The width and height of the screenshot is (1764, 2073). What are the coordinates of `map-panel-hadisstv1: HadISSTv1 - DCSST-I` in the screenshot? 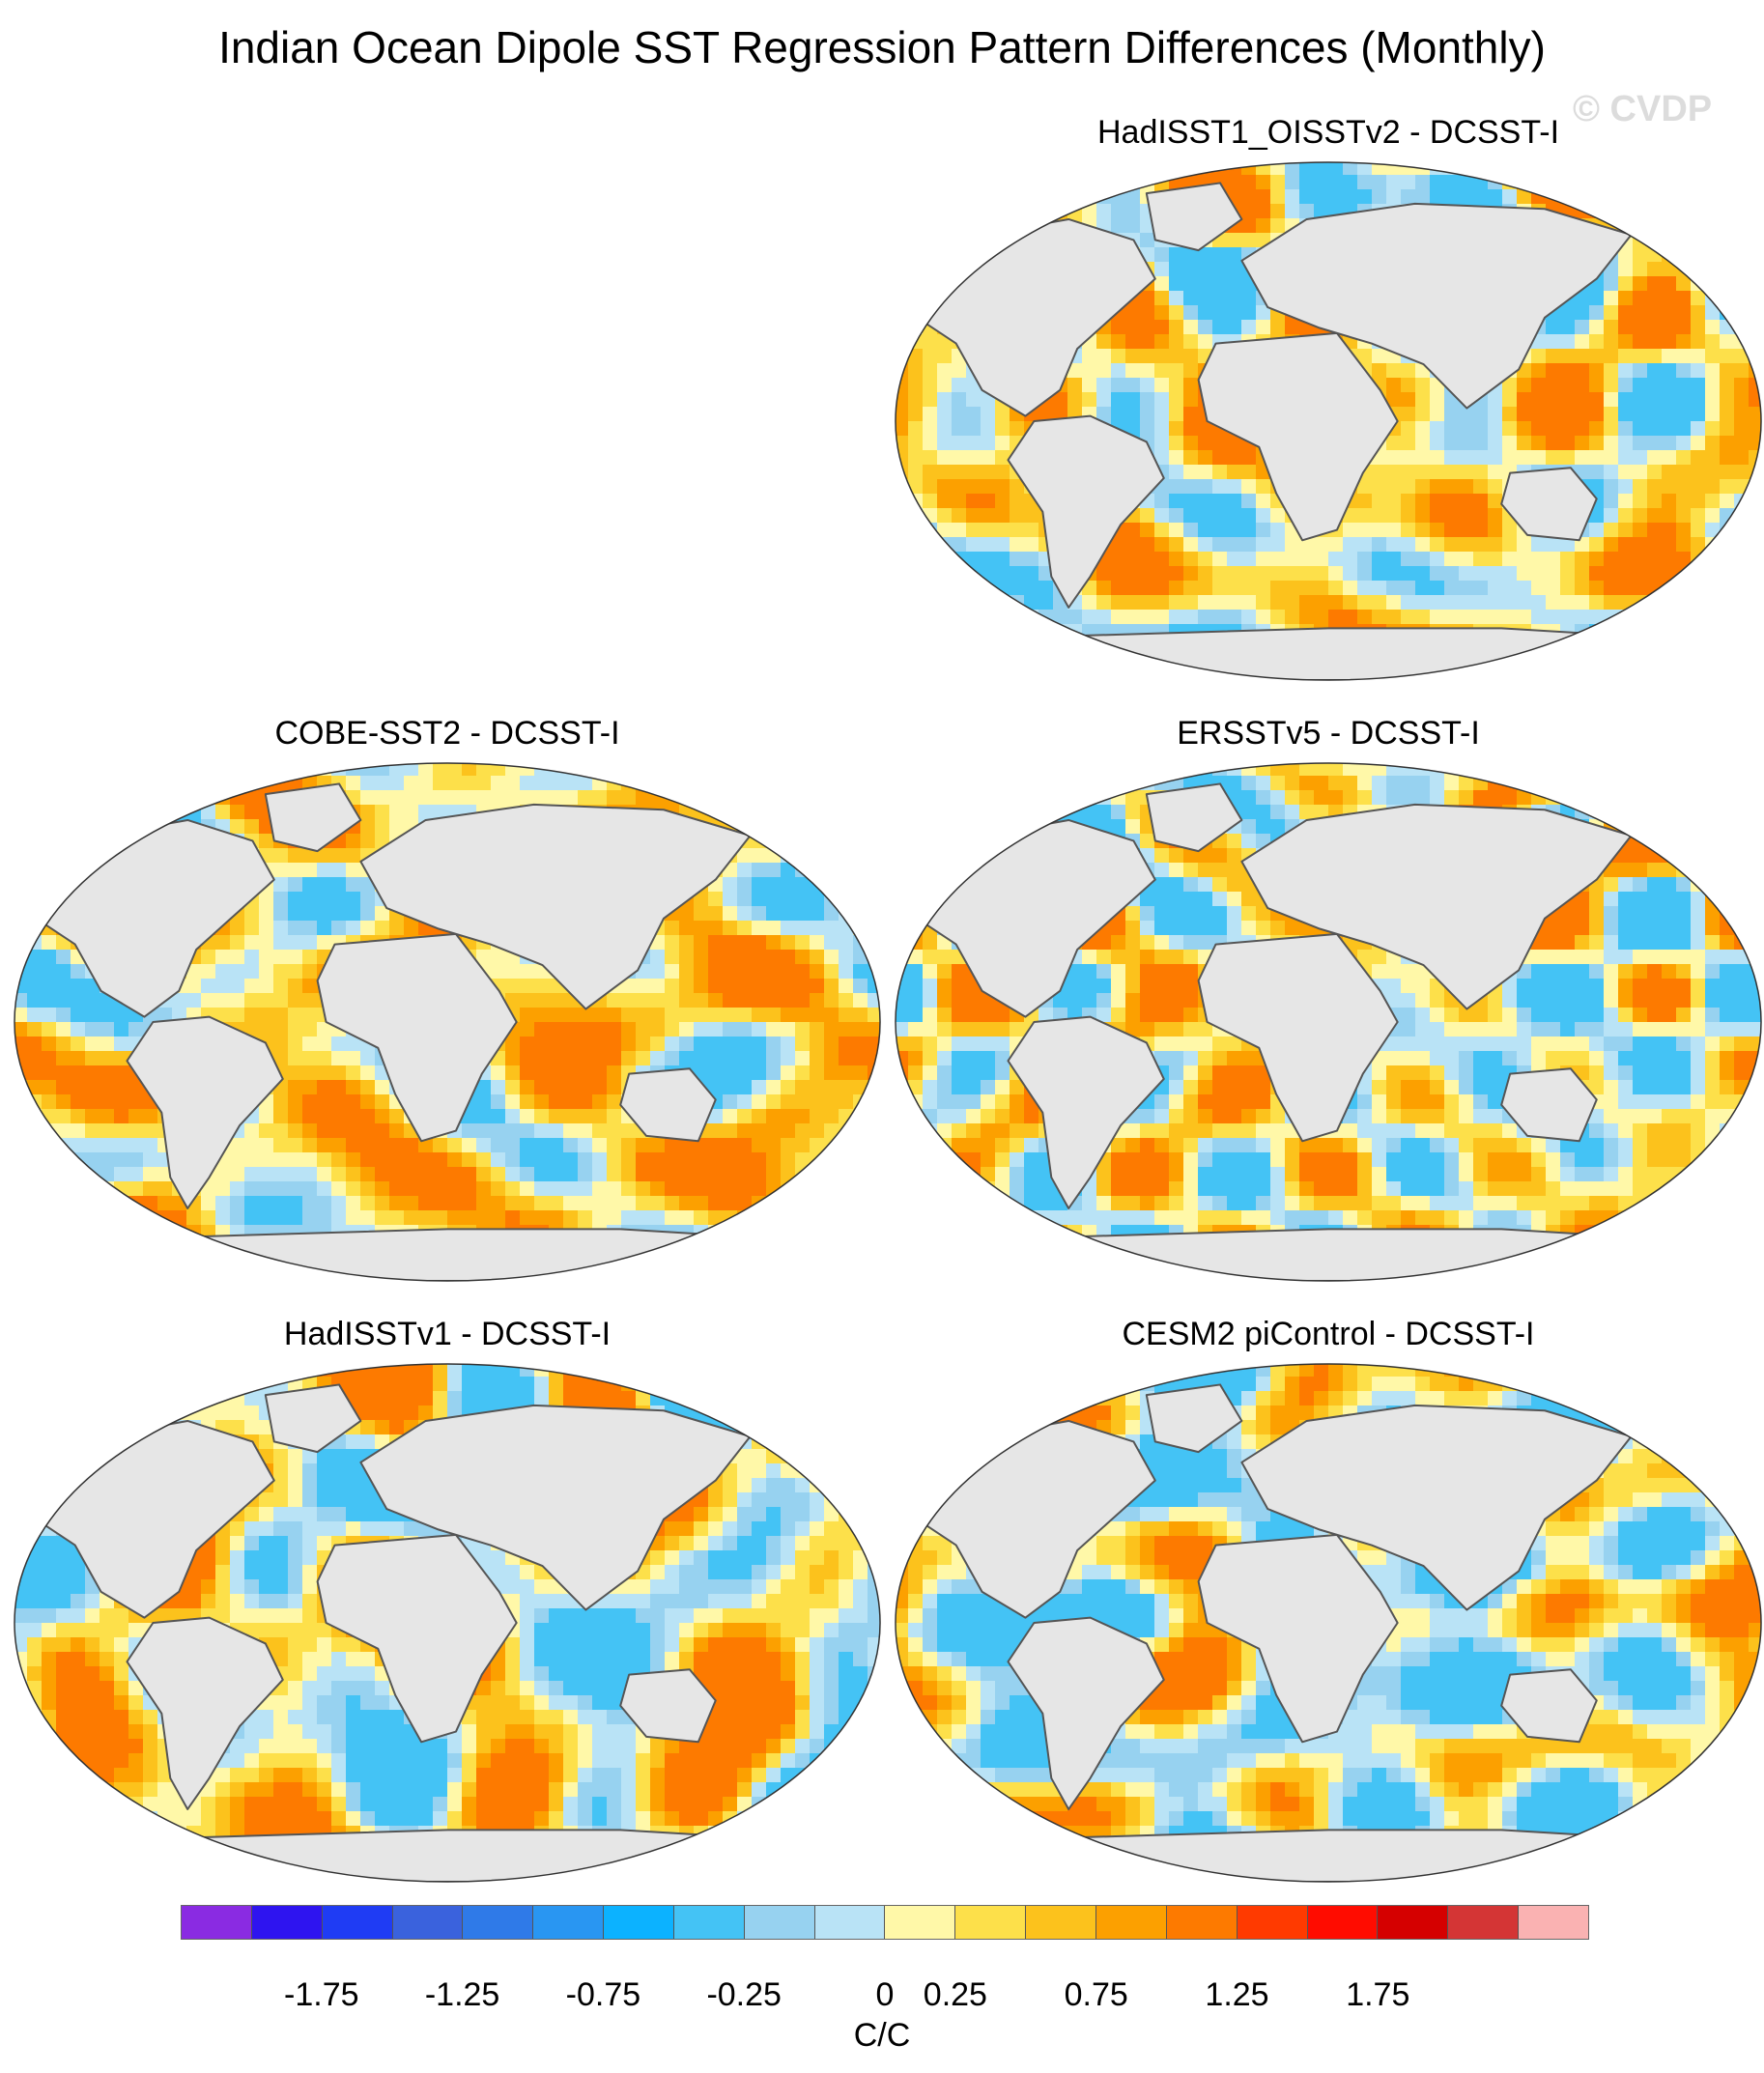 It's located at (447, 1605).